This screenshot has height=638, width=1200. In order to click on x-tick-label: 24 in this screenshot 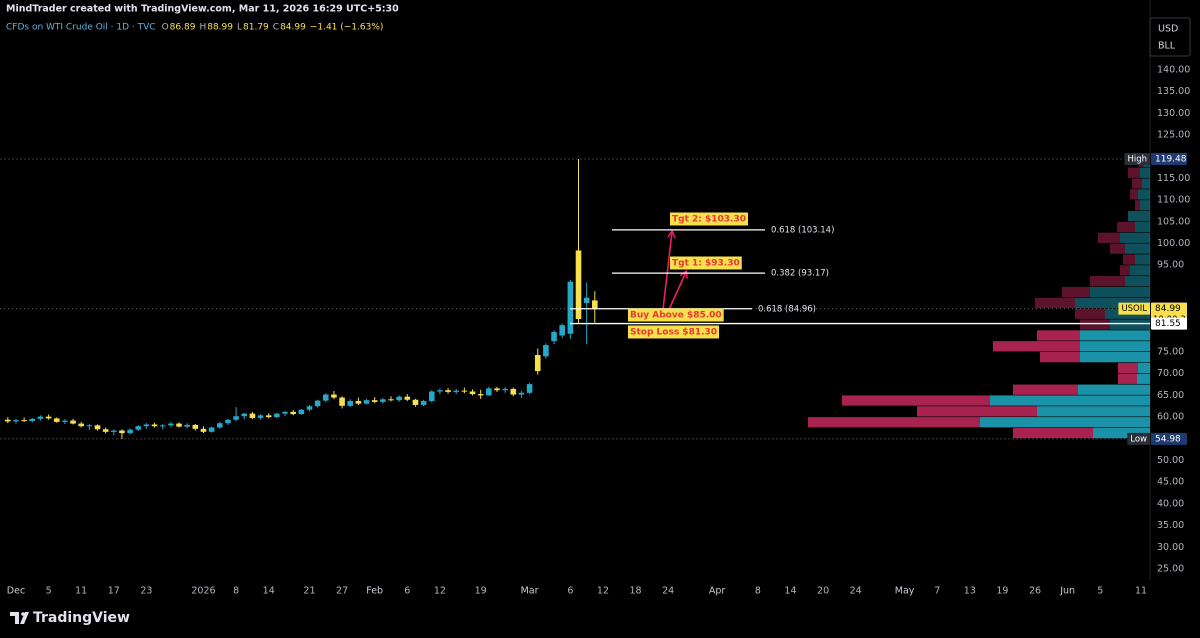, I will do `click(856, 591)`.